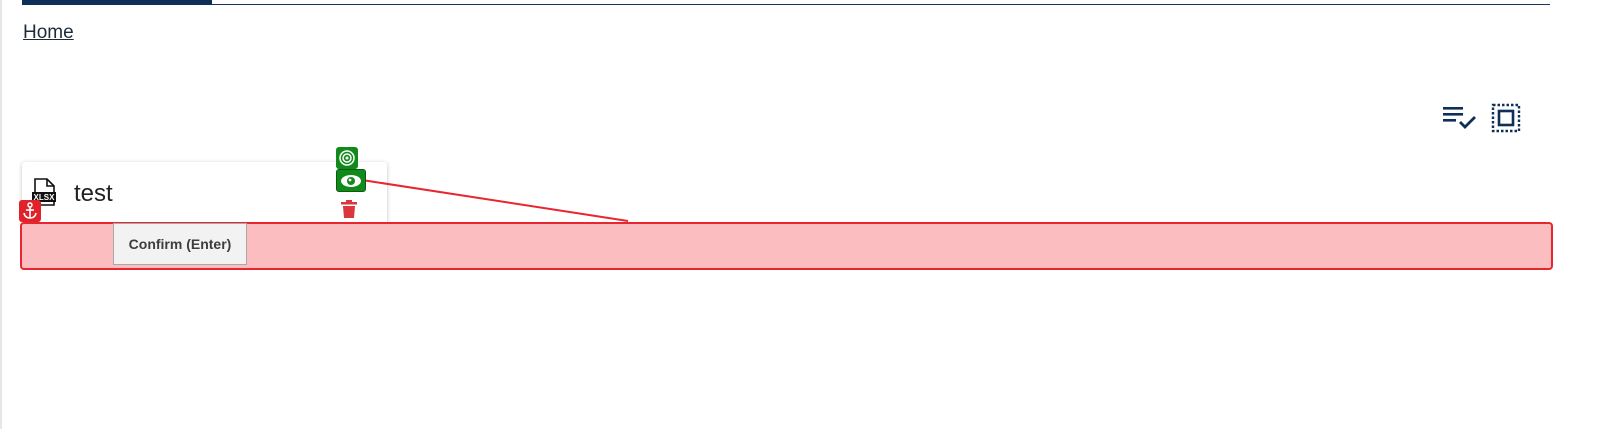 The width and height of the screenshot is (1608, 429). What do you see at coordinates (180, 244) in the screenshot?
I see `confirm-button: Confirm (Enter)` at bounding box center [180, 244].